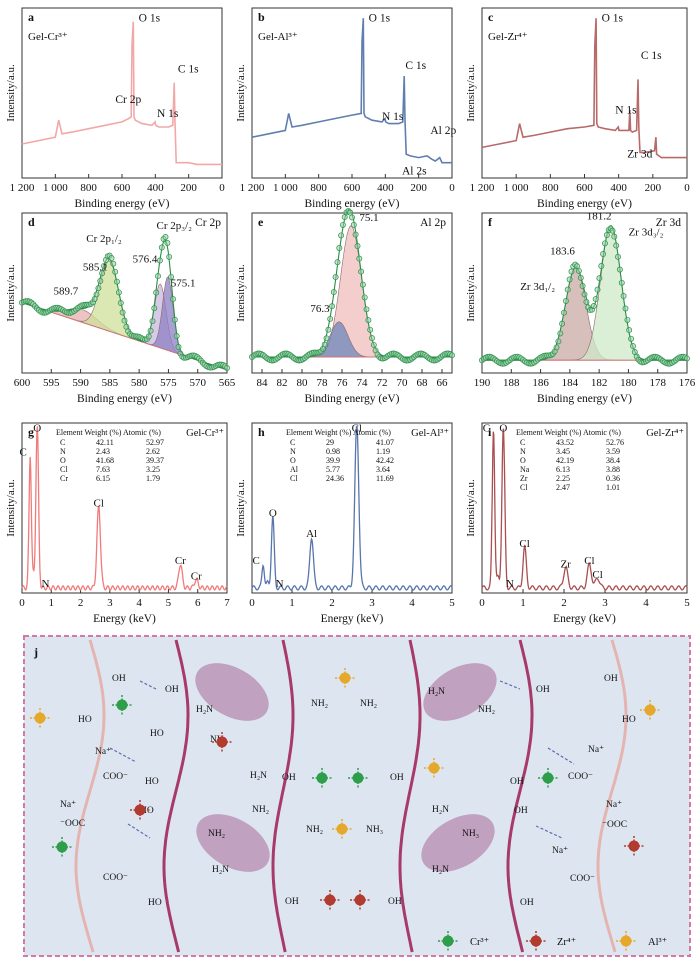 Image resolution: width=700 pixels, height=961 pixels. What do you see at coordinates (563, 487) in the screenshot?
I see `table-cell: 2.47` at bounding box center [563, 487].